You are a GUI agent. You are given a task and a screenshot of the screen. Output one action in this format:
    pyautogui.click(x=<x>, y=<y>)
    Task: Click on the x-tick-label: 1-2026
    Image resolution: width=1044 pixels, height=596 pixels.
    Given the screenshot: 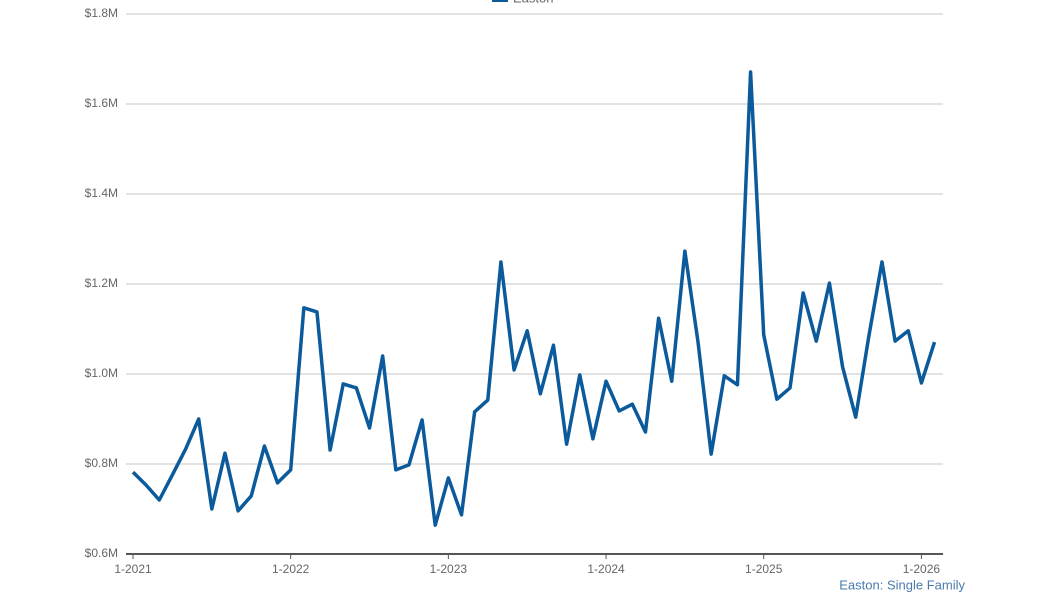 What is the action you would take?
    pyautogui.click(x=922, y=569)
    